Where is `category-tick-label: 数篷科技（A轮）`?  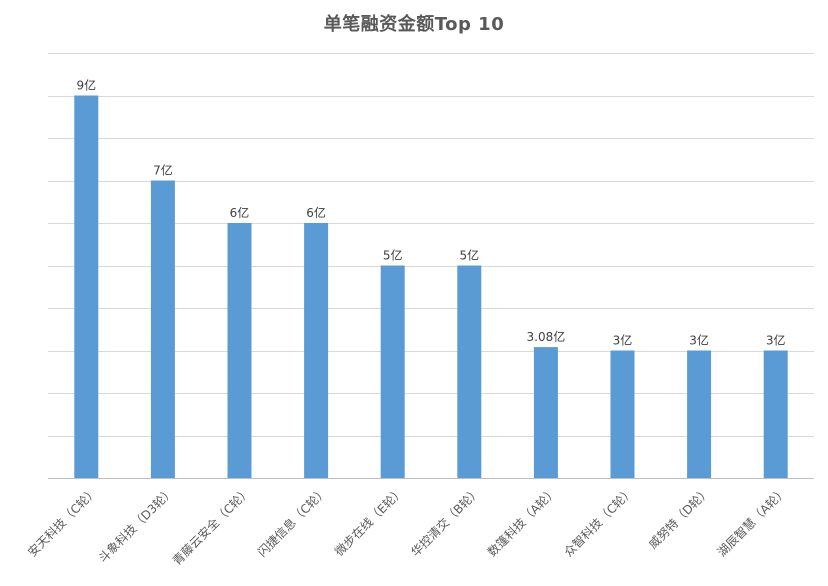
category-tick-label: 数篷科技（A轮） is located at coordinates (522, 522).